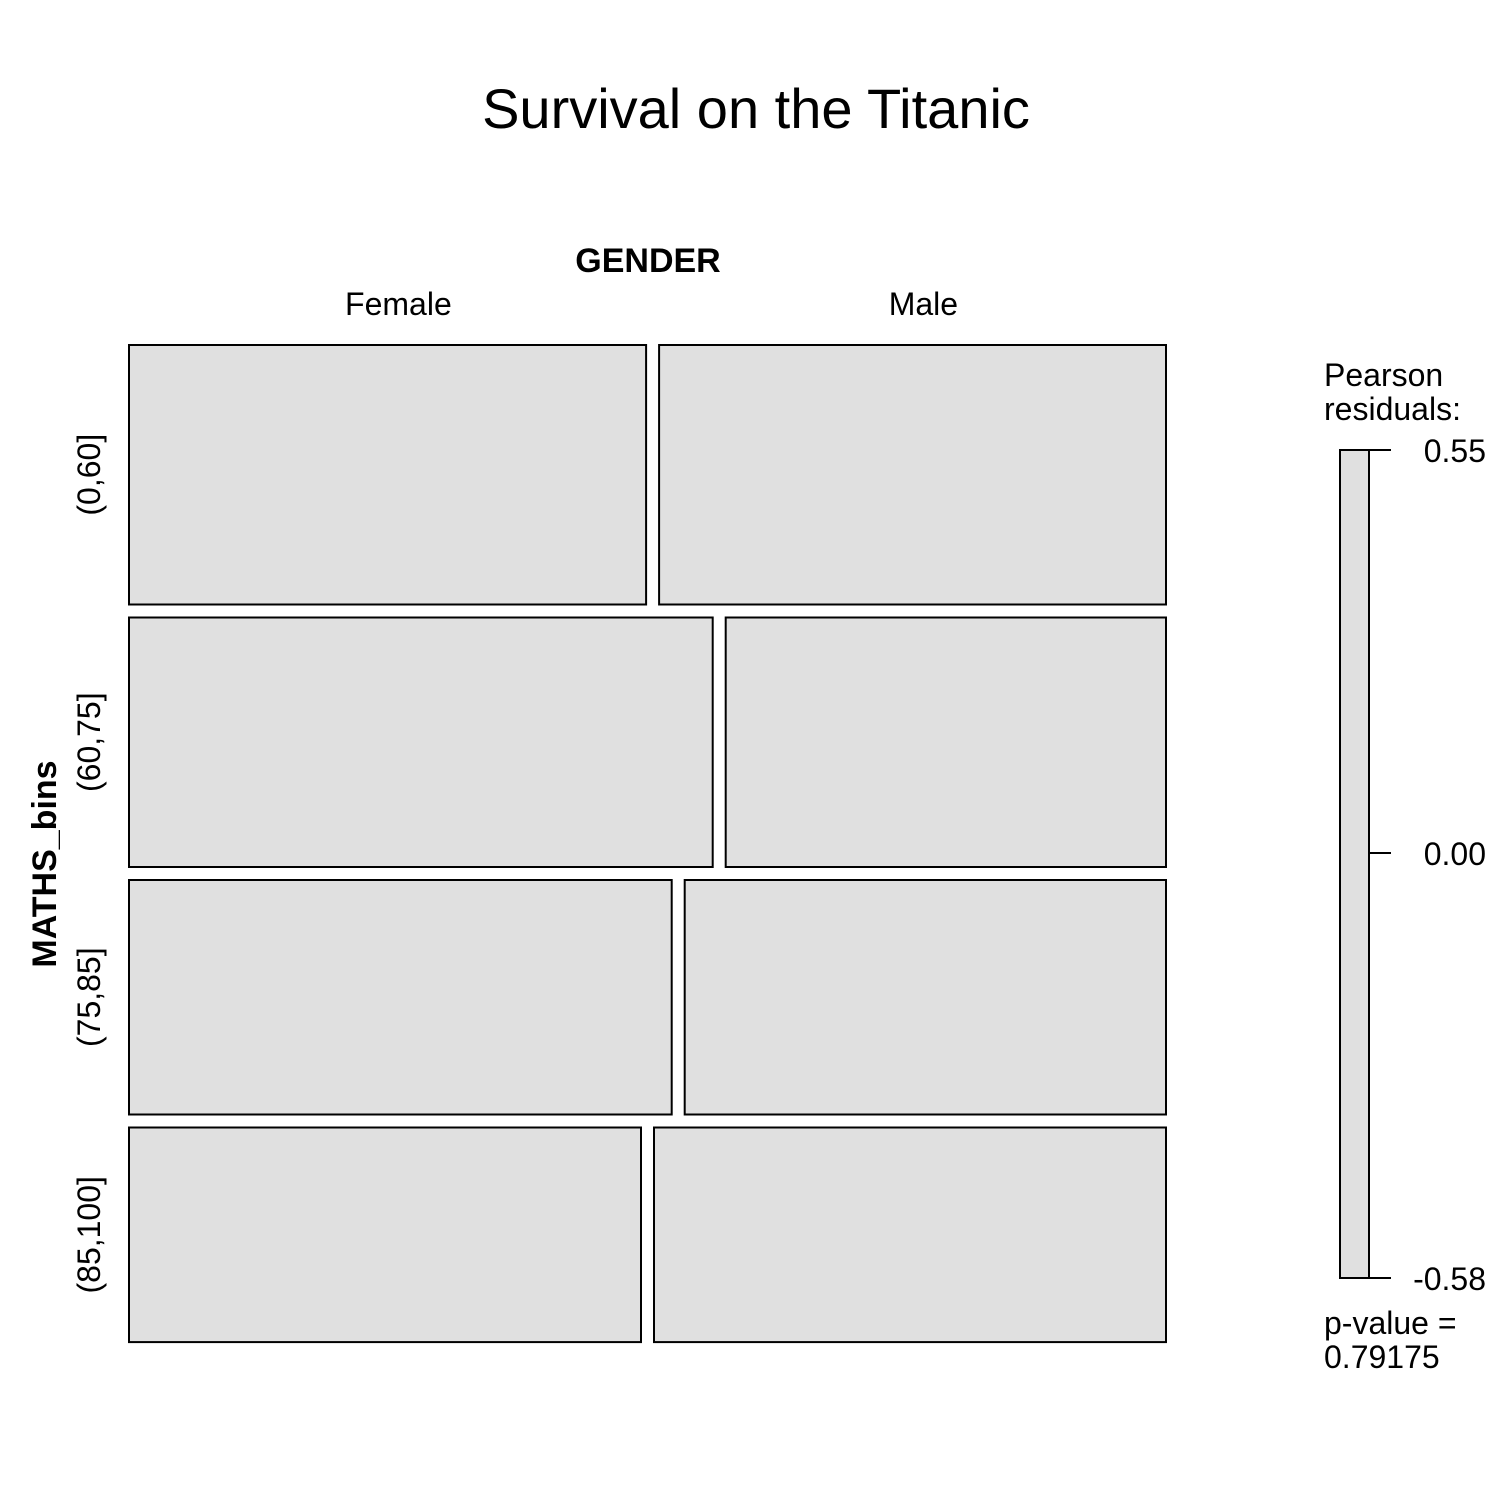 The width and height of the screenshot is (1512, 1512). Describe the element at coordinates (923, 304) in the screenshot. I see `column-level-label-male: Male` at that location.